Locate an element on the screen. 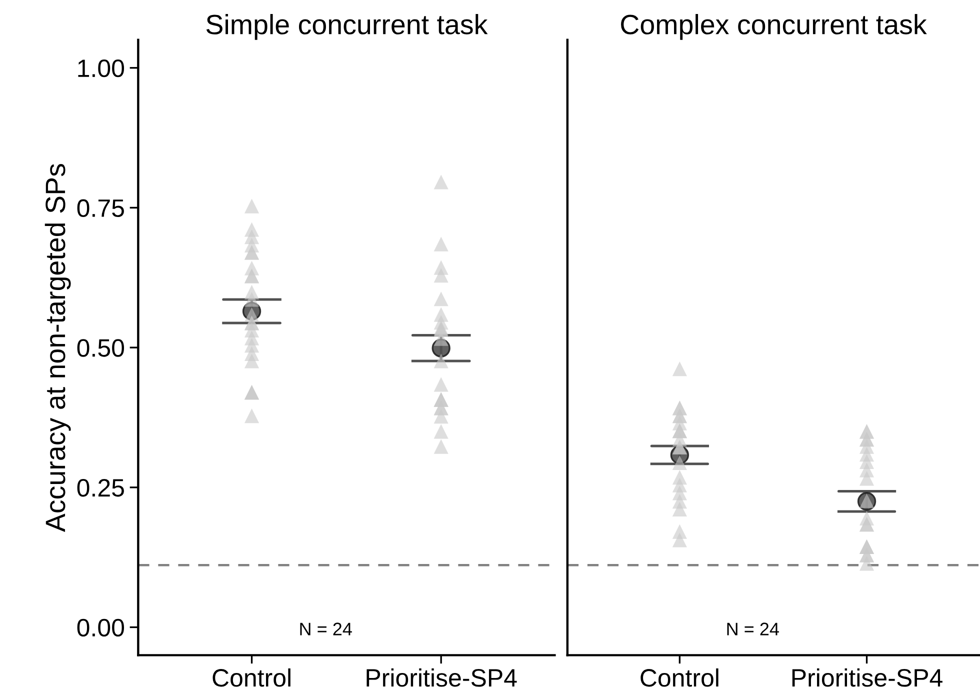 The image size is (980, 700). chart-title: Complex concurrent task is located at coordinates (774, 27).